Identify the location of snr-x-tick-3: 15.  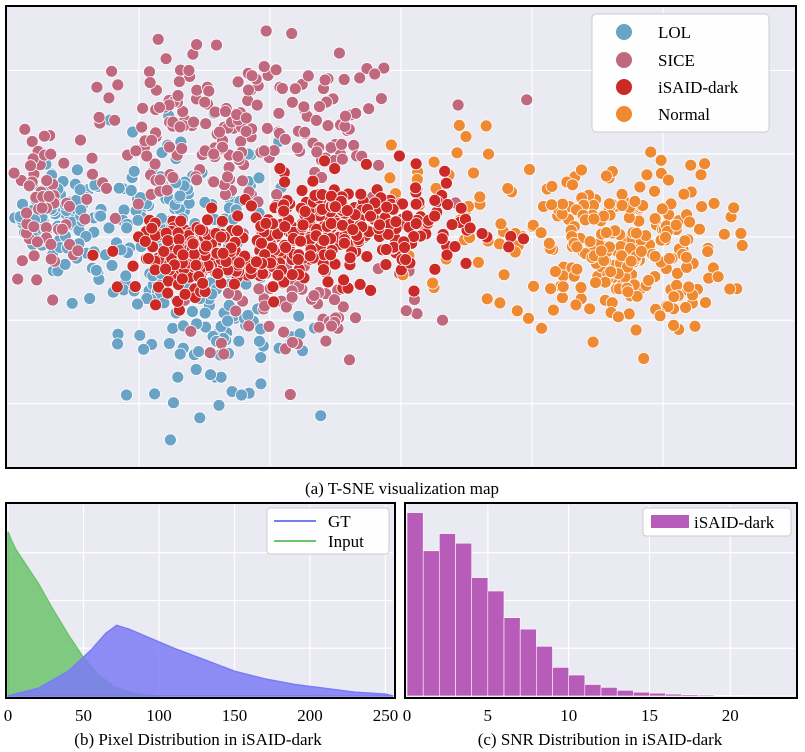
(649, 715).